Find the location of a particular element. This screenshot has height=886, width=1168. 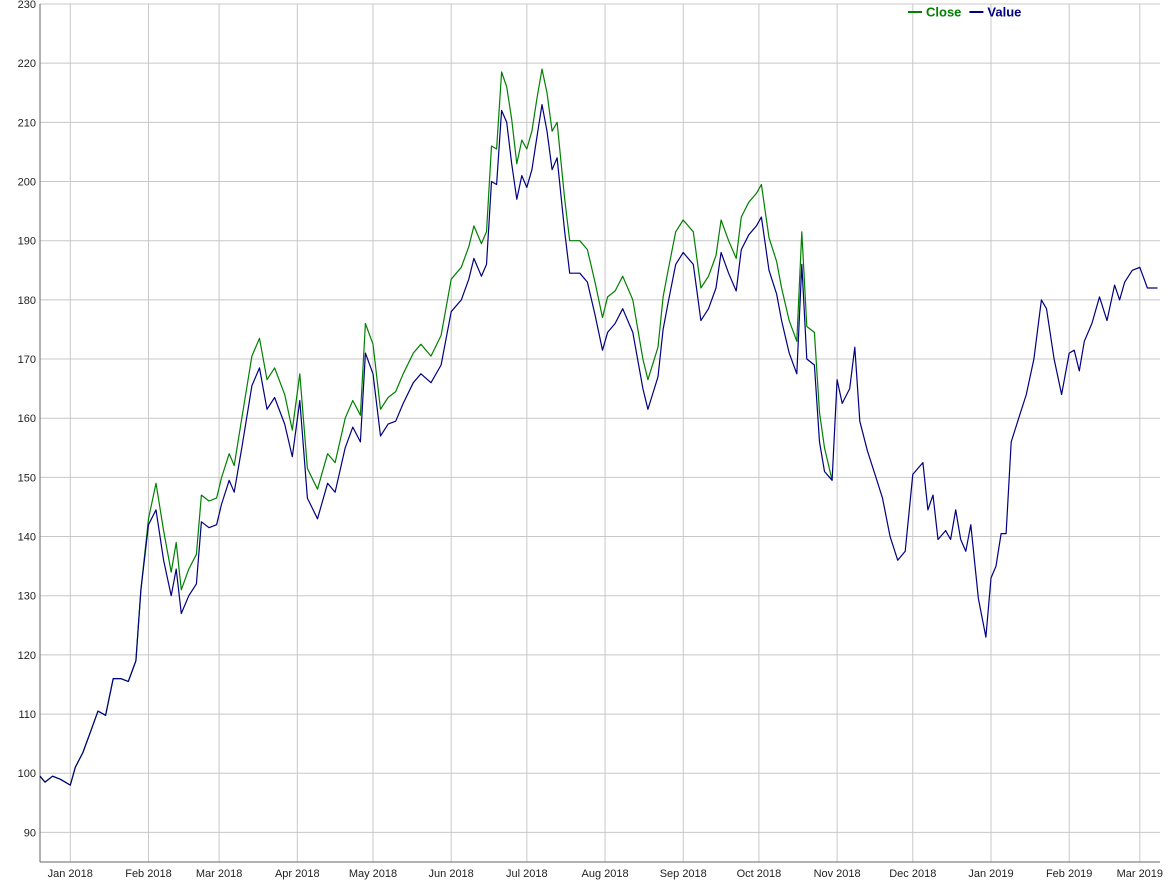

x-tick-label: Sep 2018 is located at coordinates (683, 874).